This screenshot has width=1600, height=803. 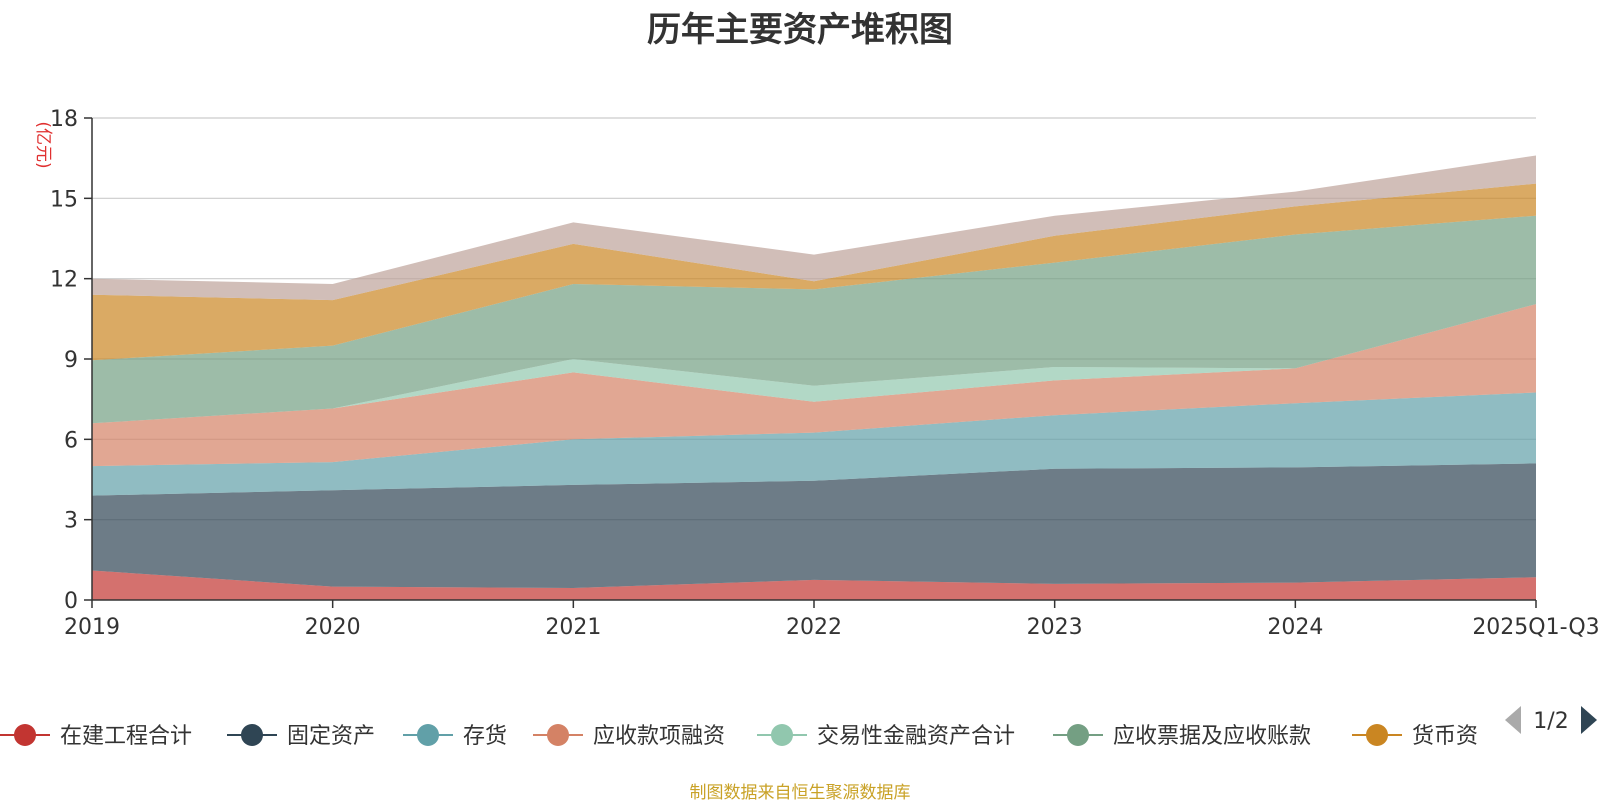 I want to click on legend-item: 交易性金融资产合计, so click(x=886, y=736).